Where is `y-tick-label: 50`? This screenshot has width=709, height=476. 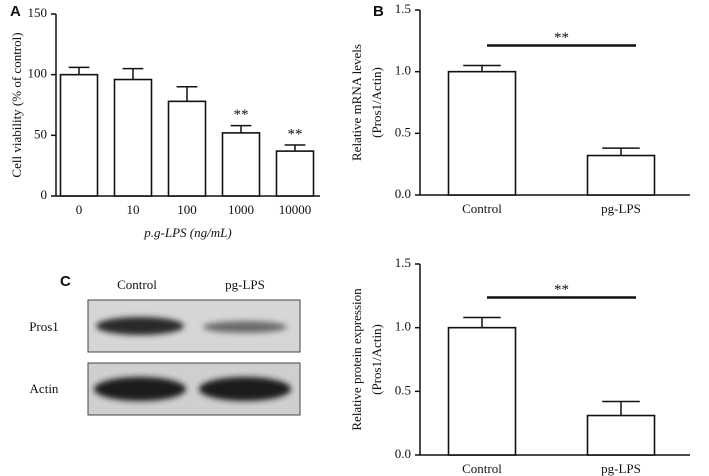
y-tick-label: 50 is located at coordinates (40, 133).